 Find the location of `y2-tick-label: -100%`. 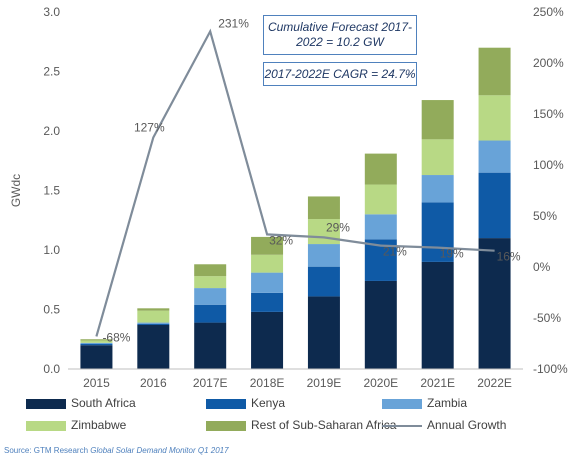

y2-tick-label: -100% is located at coordinates (550, 369).